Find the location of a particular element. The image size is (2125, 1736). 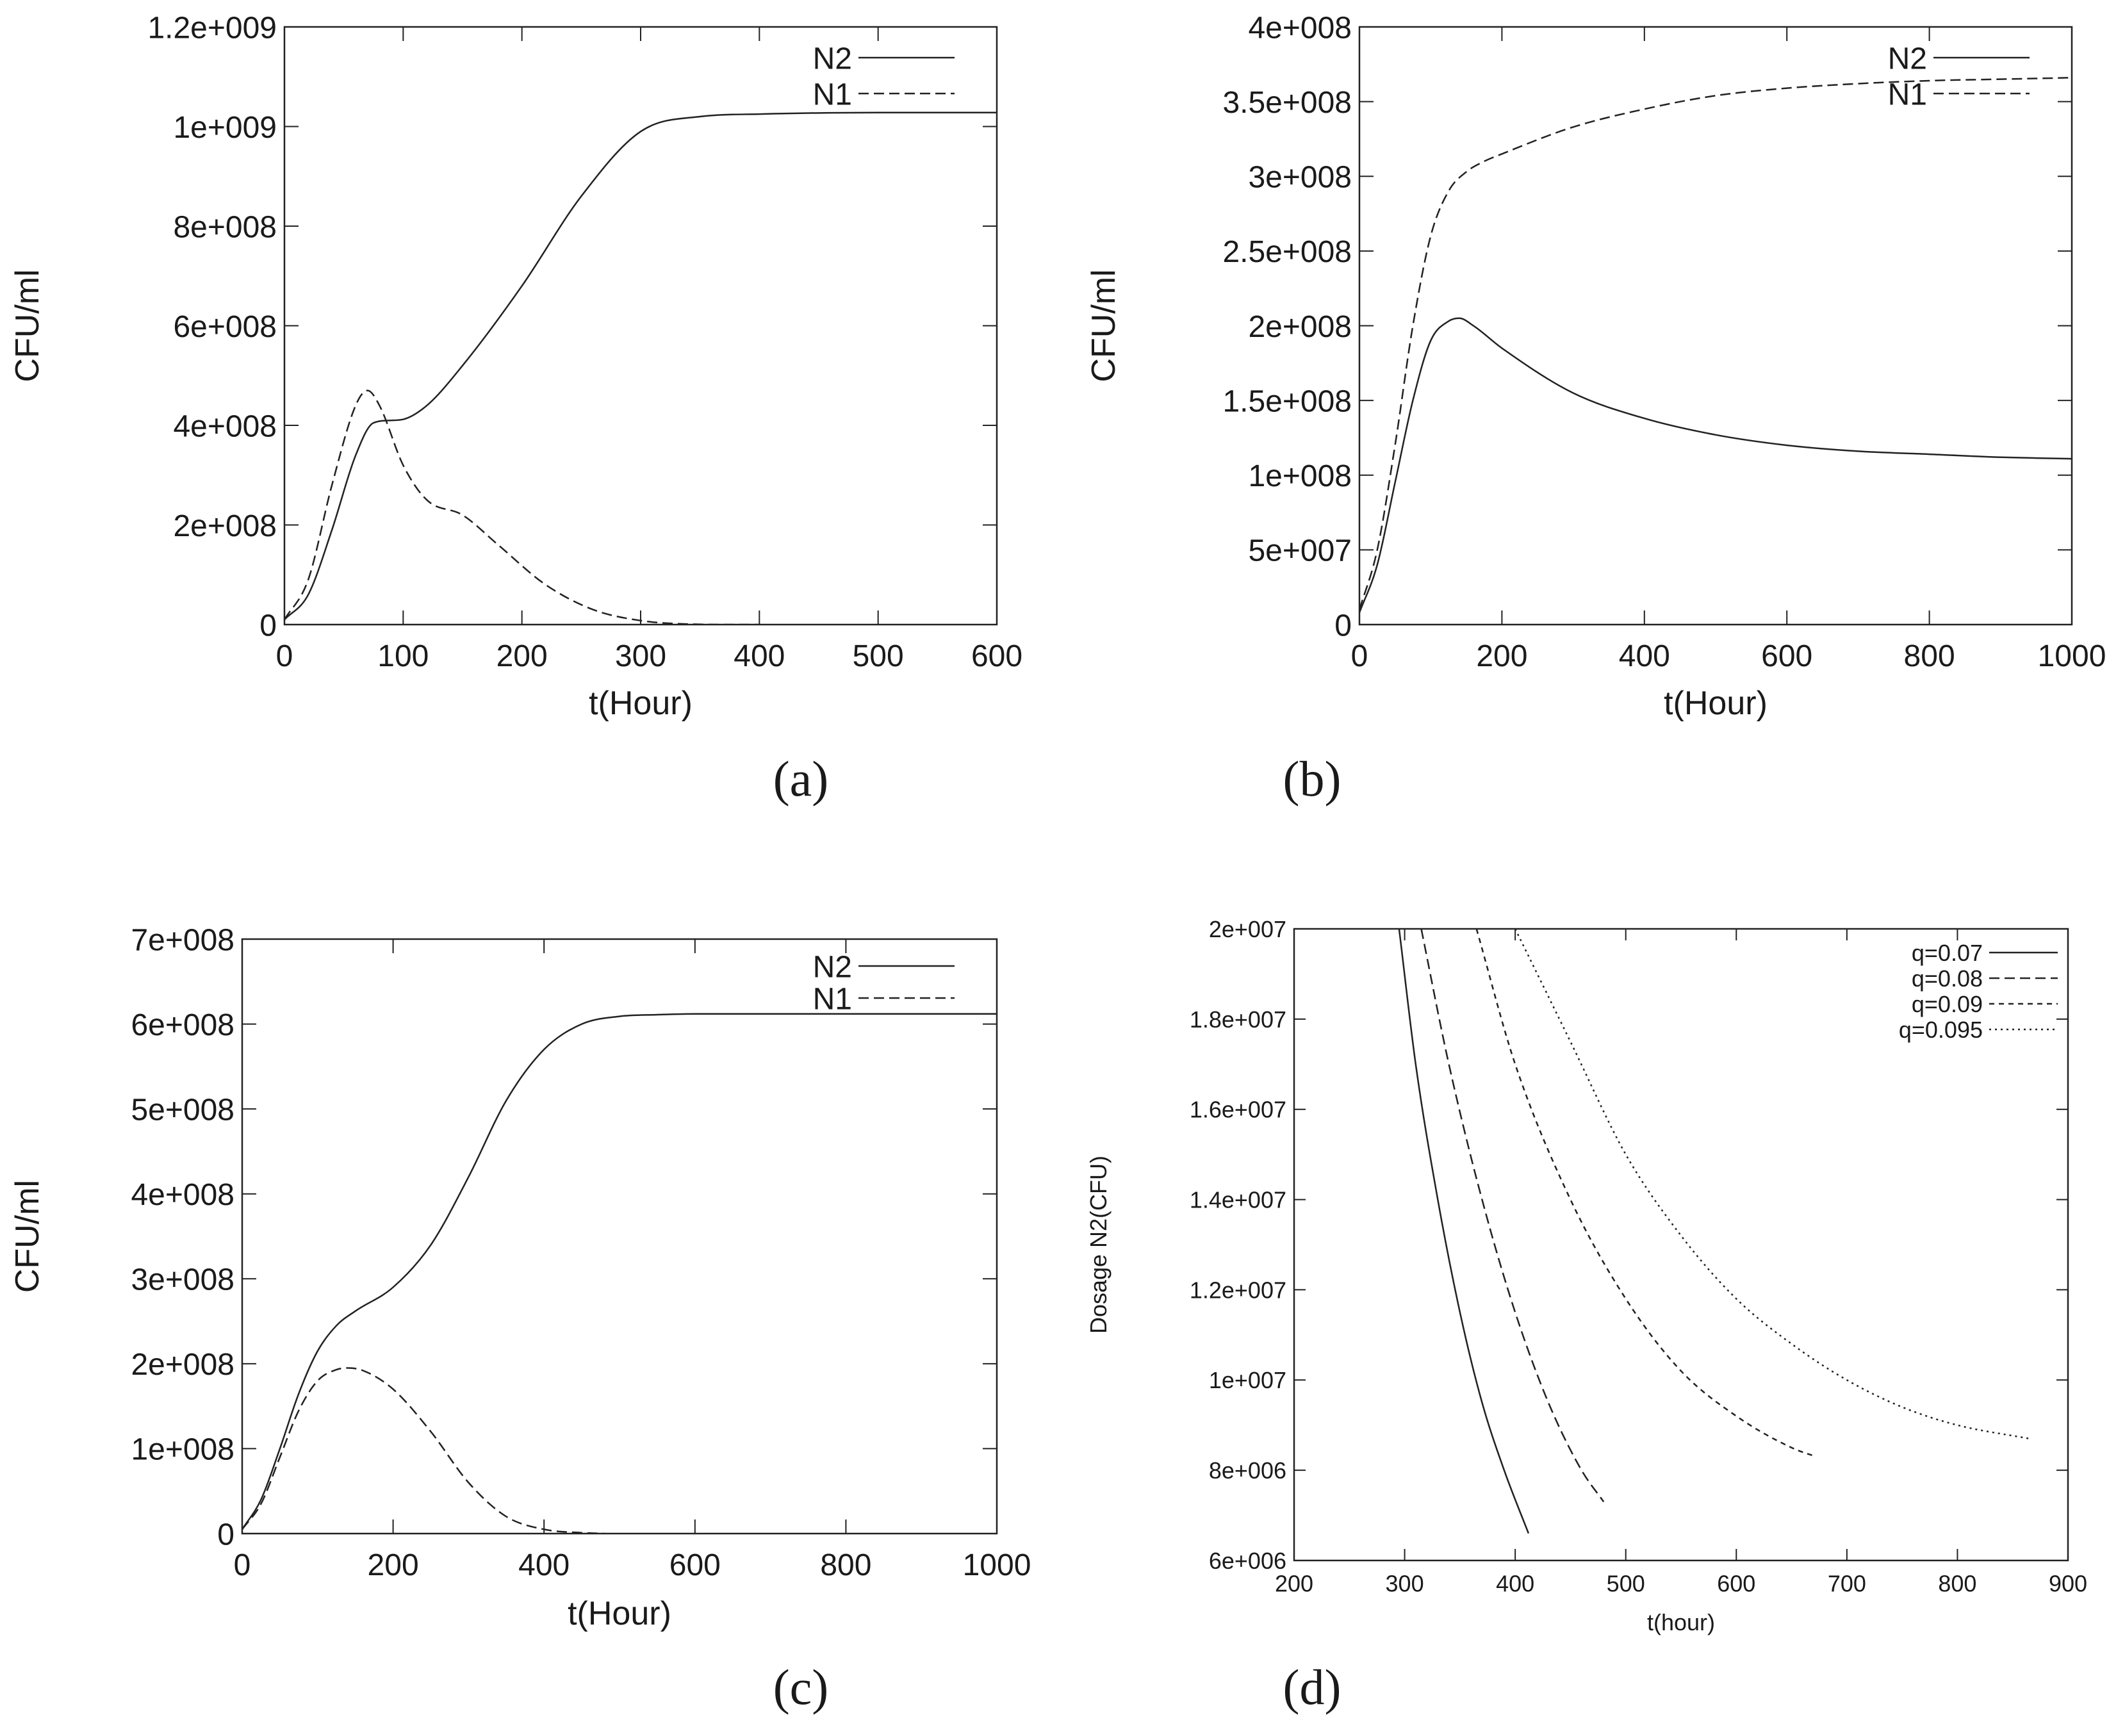

y-tick-label: 1.4e+007 is located at coordinates (1238, 1200).